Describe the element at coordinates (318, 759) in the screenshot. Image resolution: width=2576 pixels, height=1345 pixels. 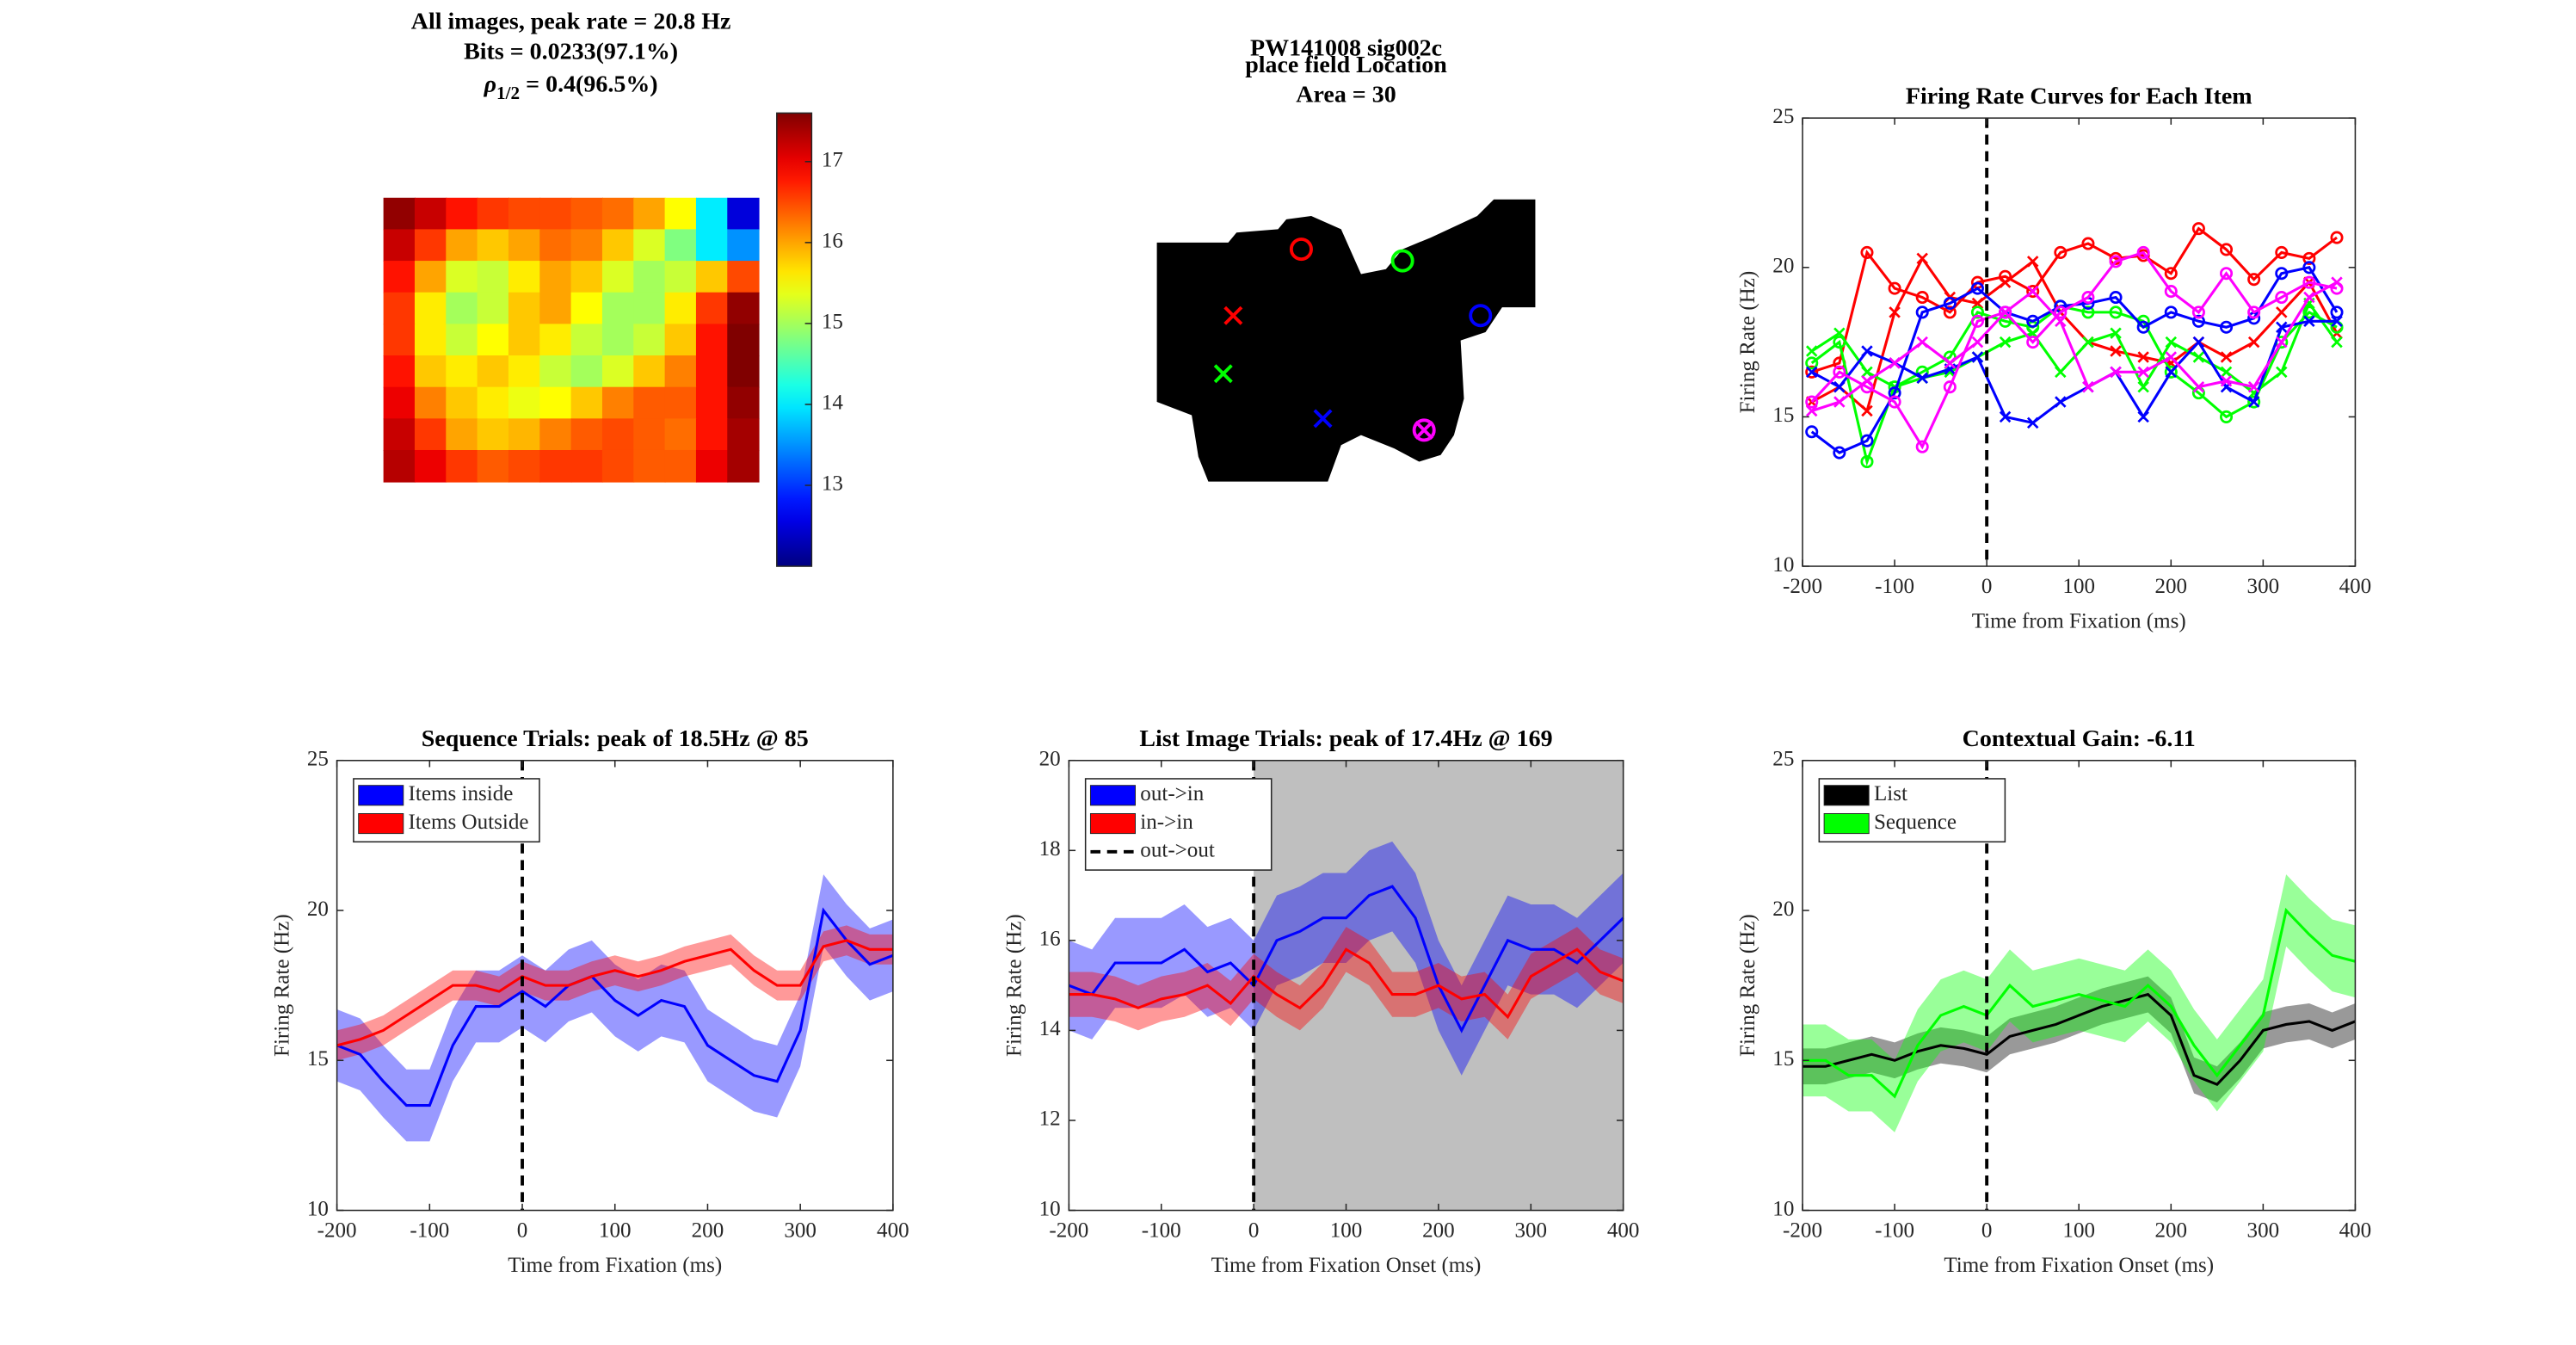
I see `y-tick-label: 25` at that location.